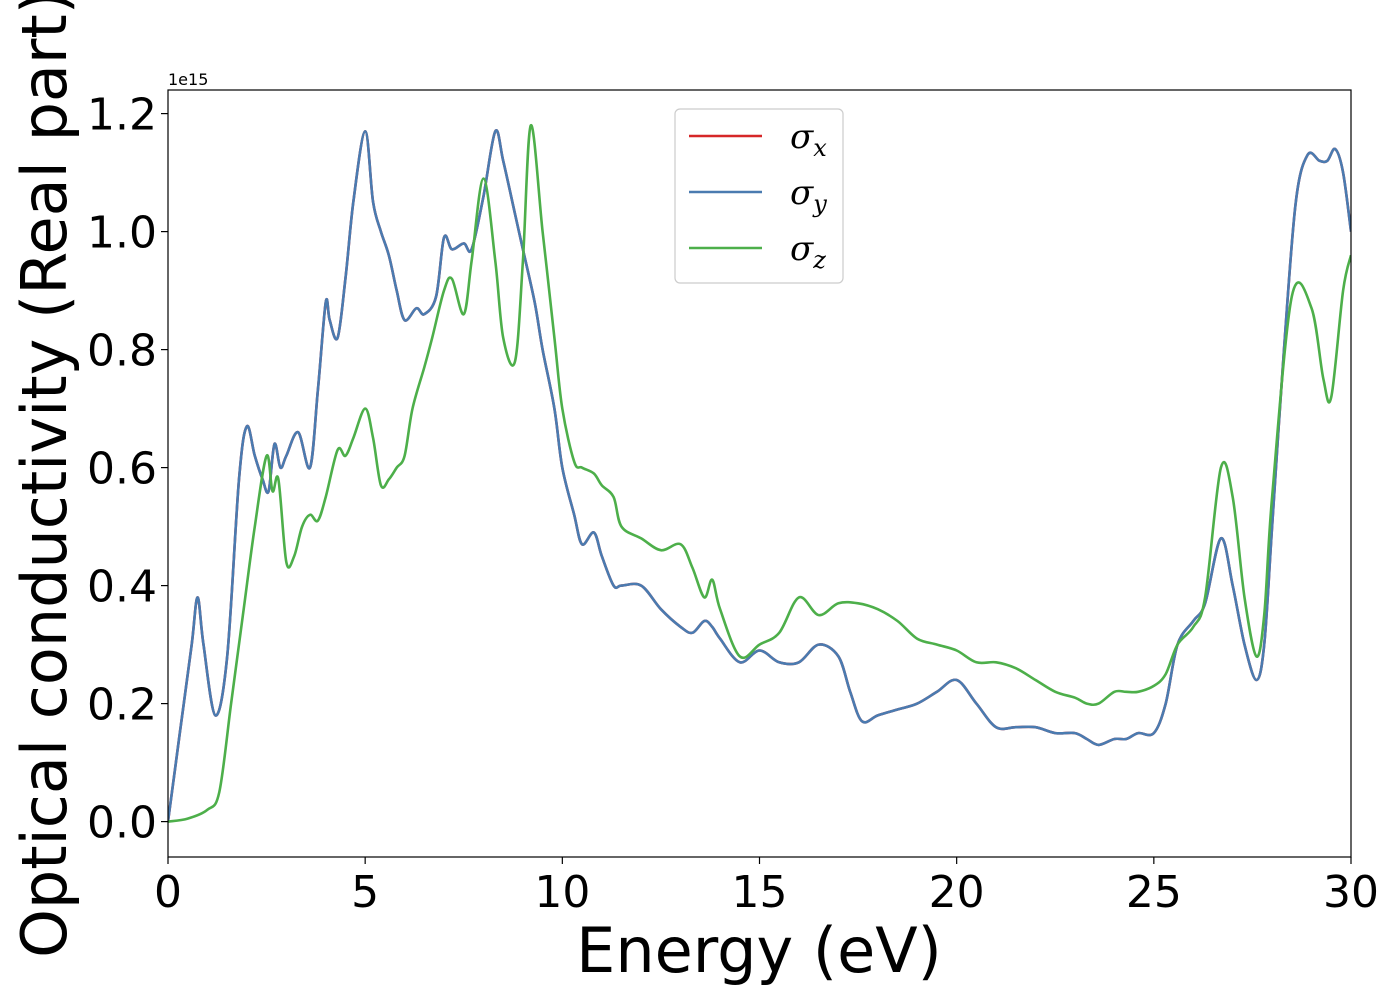  Describe the element at coordinates (760, 892) in the screenshot. I see `x-tick-label: 15` at that location.